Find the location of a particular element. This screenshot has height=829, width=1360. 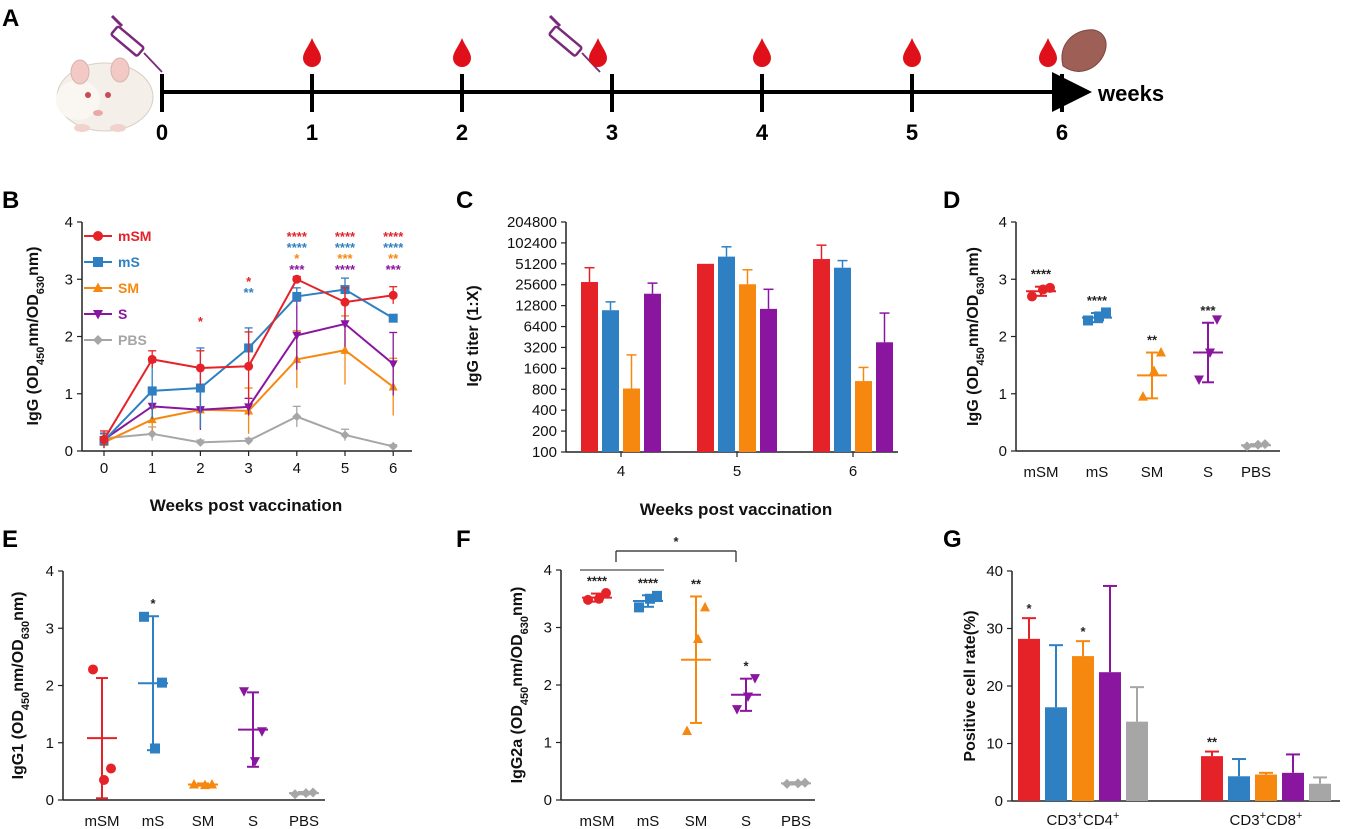

y-axis-title: IgG2a (OD450nm/OD630nm) is located at coordinates (520, 685).